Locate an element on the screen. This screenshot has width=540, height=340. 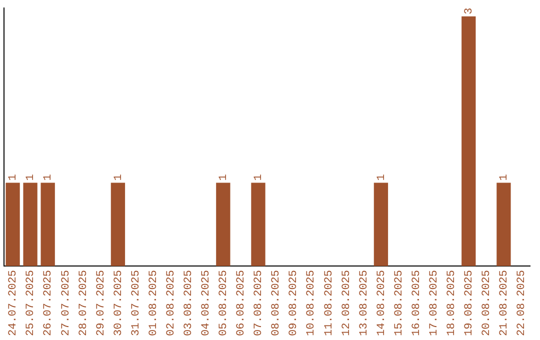
x-tick-label: 14.08.2025 is located at coordinates (382, 303).